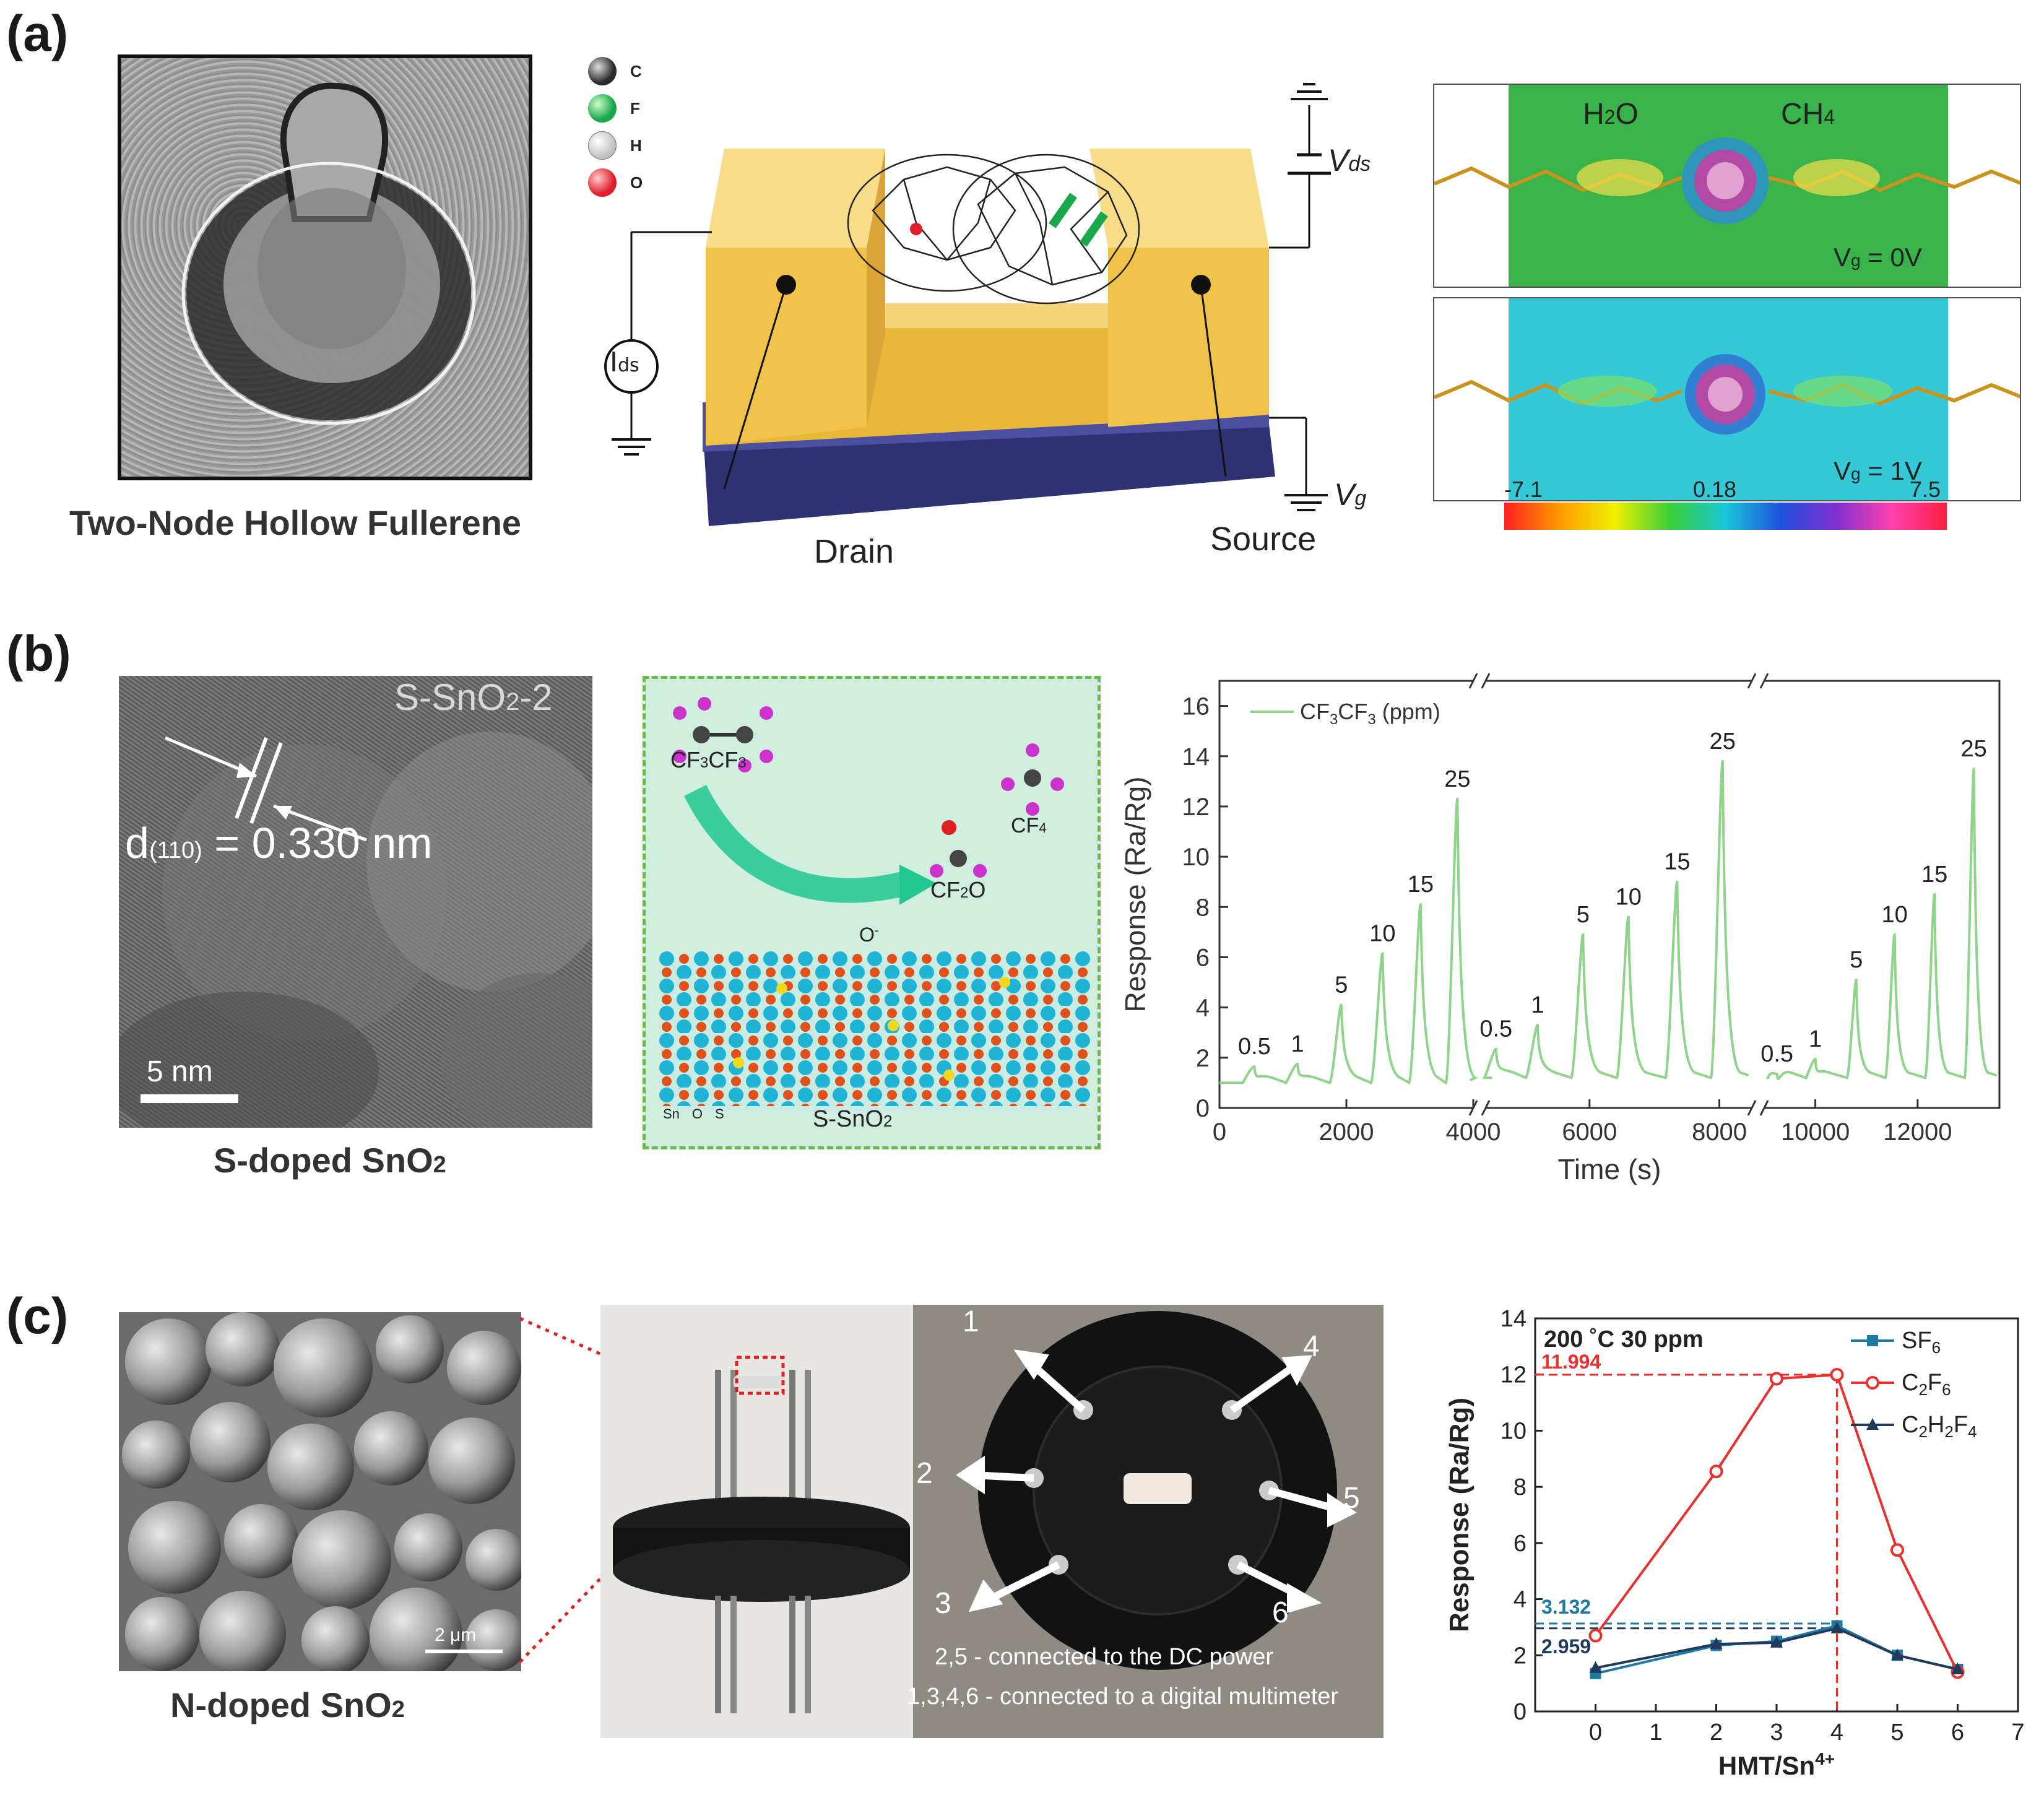 The image size is (2044, 1795). What do you see at coordinates (456, 1635) in the screenshot?
I see `sem-scalebar-label: 2 μm` at bounding box center [456, 1635].